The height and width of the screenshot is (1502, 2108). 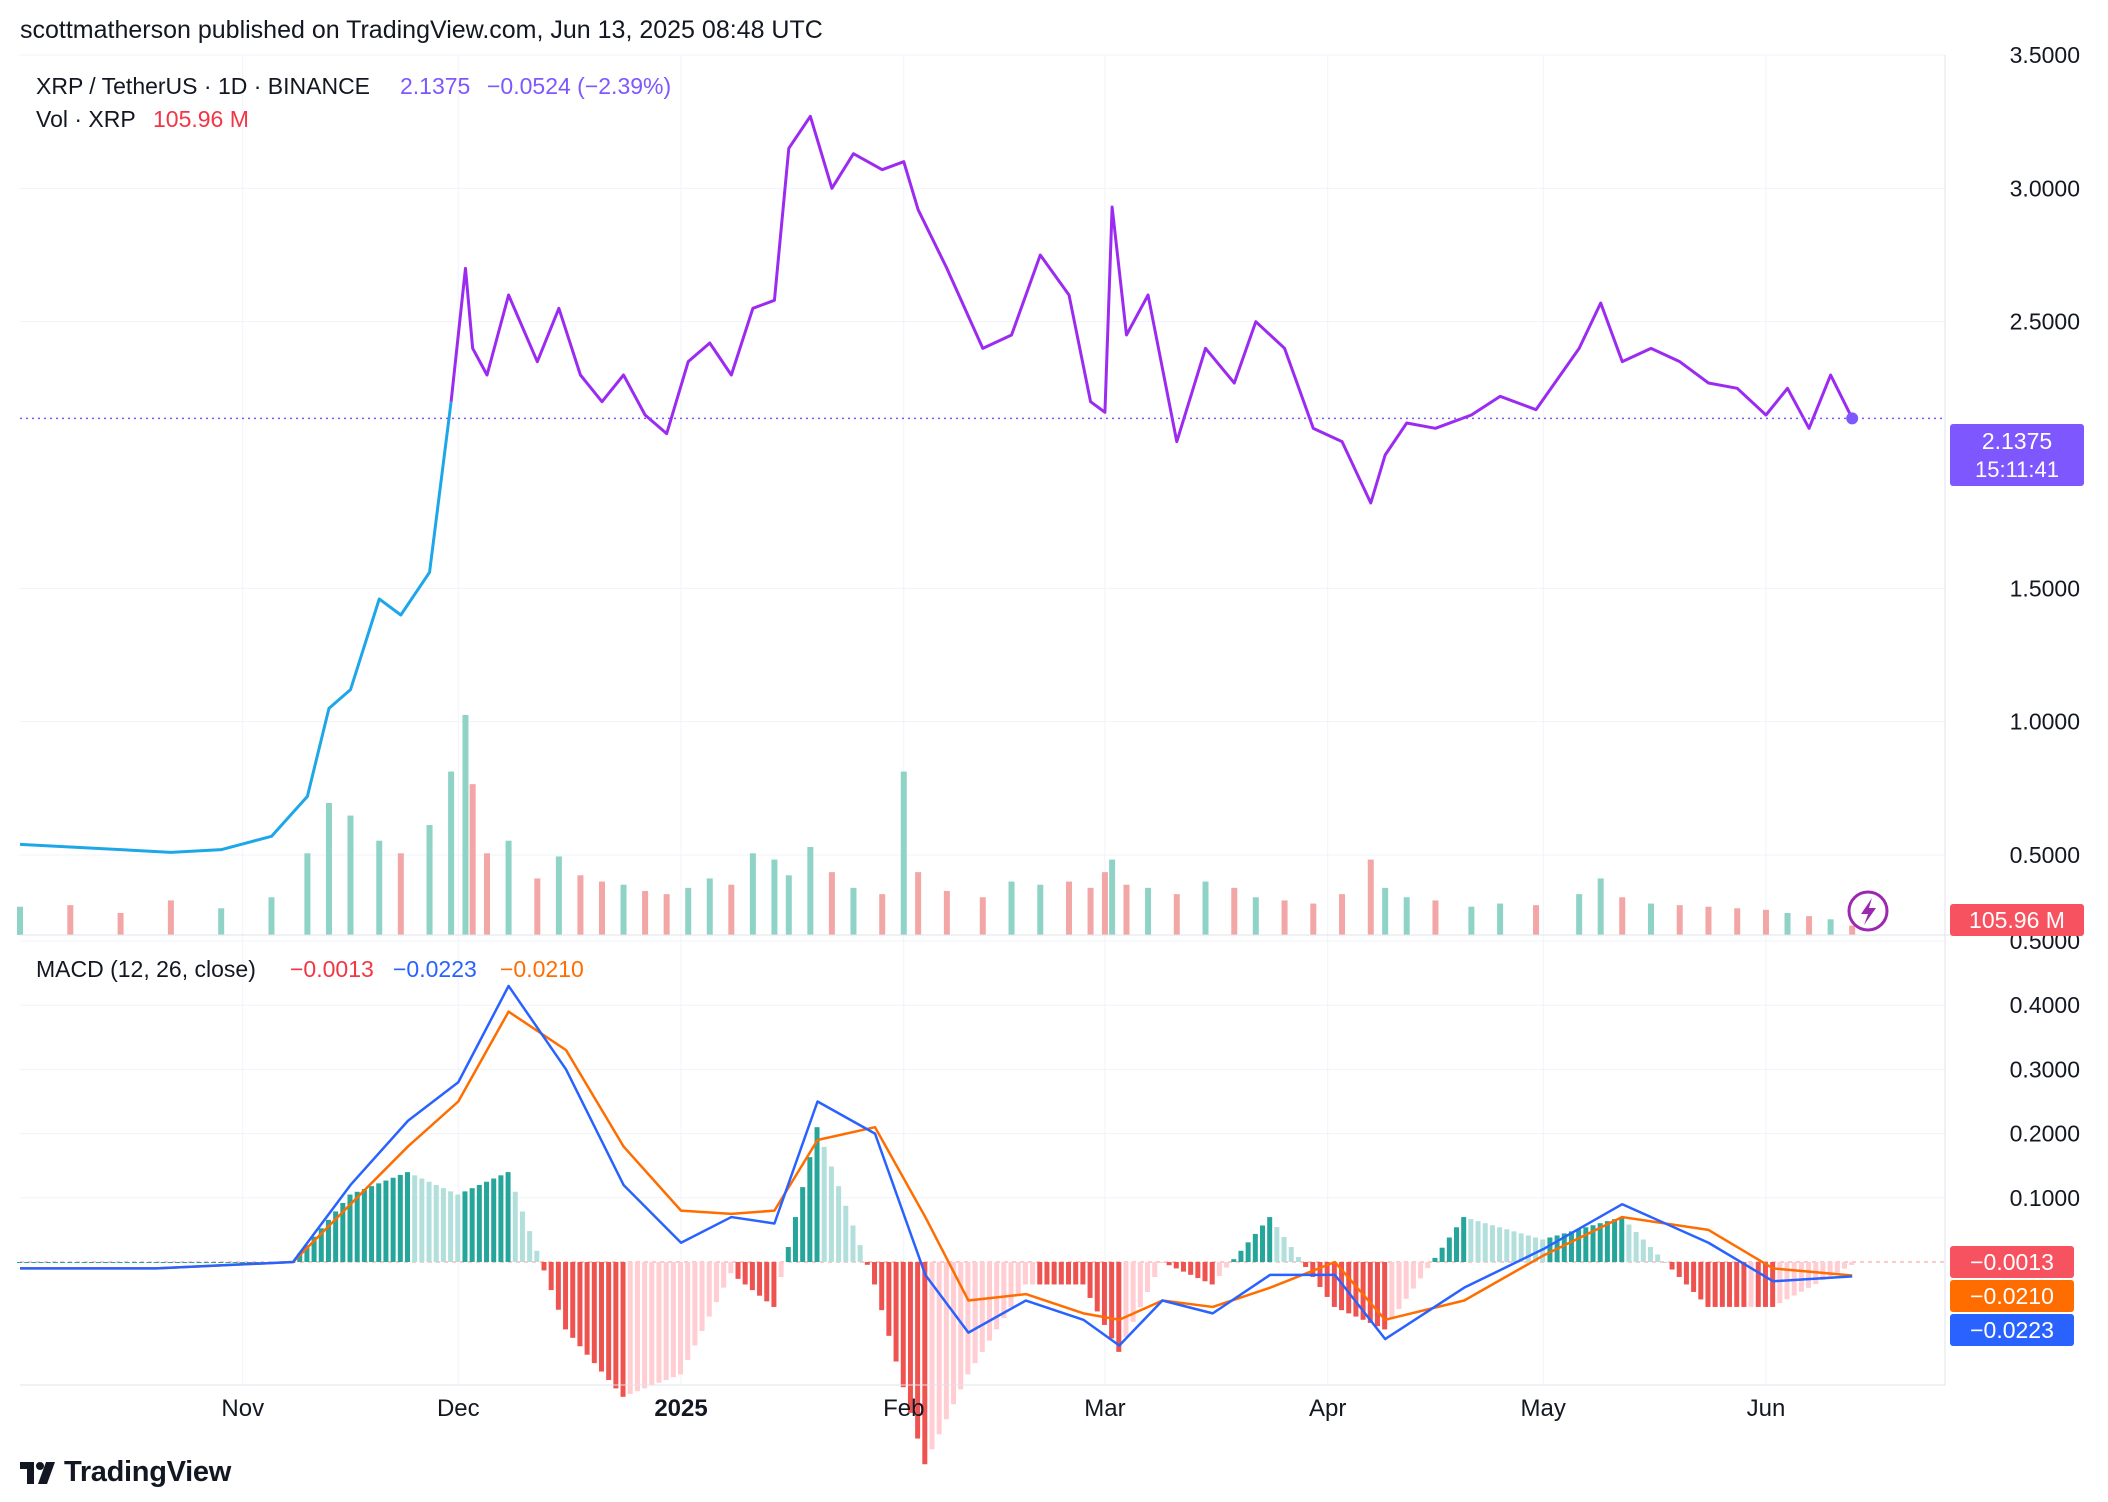 I want to click on macd-signal-badge-value: −0.0210, so click(x=2012, y=1296).